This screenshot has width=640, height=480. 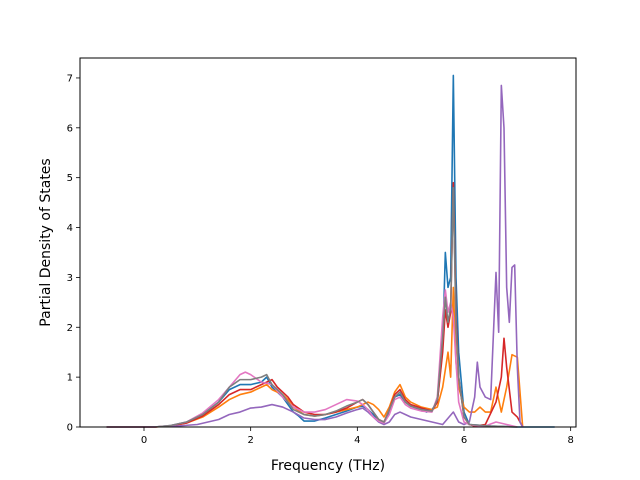 What do you see at coordinates (70, 128) in the screenshot?
I see `y-tick-label: 6` at bounding box center [70, 128].